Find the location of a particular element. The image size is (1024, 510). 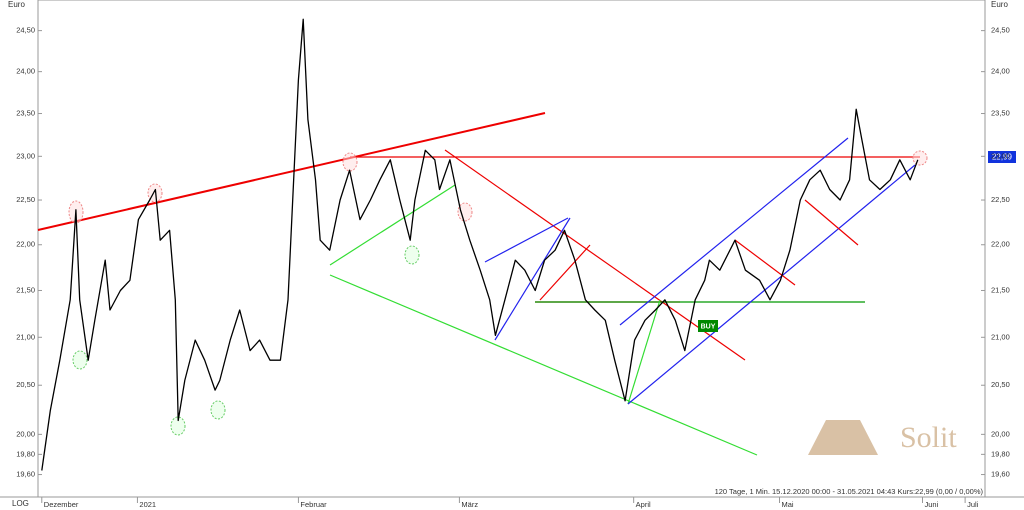

y-tick-label-right: 19,60 is located at coordinates (1000, 474).